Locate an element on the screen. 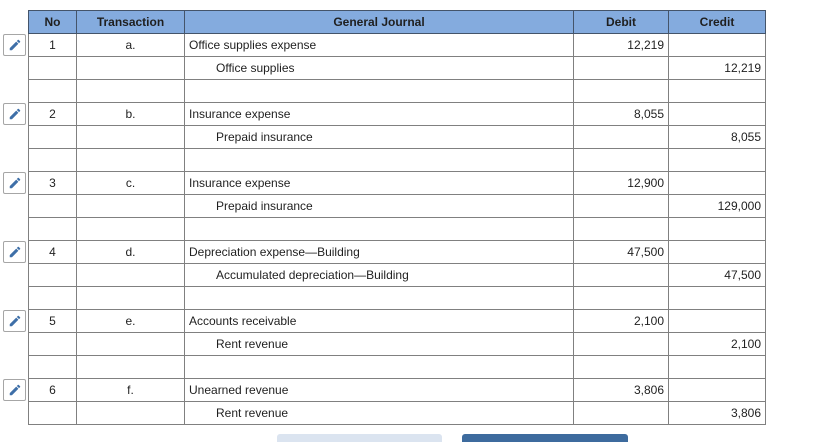  edit-entry-4-button is located at coordinates (14, 252).